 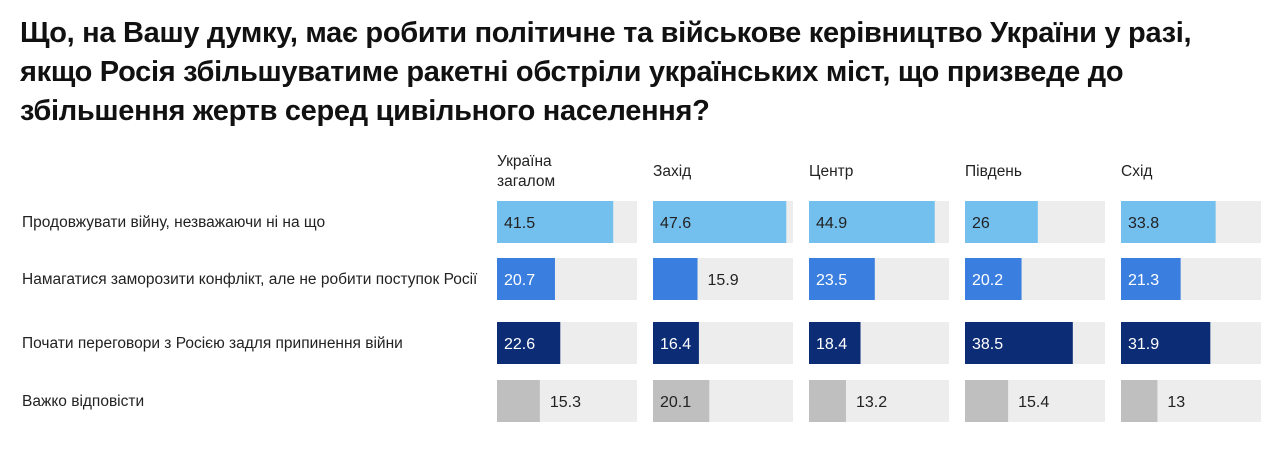 I want to click on data-label: 41.5, so click(x=519, y=223).